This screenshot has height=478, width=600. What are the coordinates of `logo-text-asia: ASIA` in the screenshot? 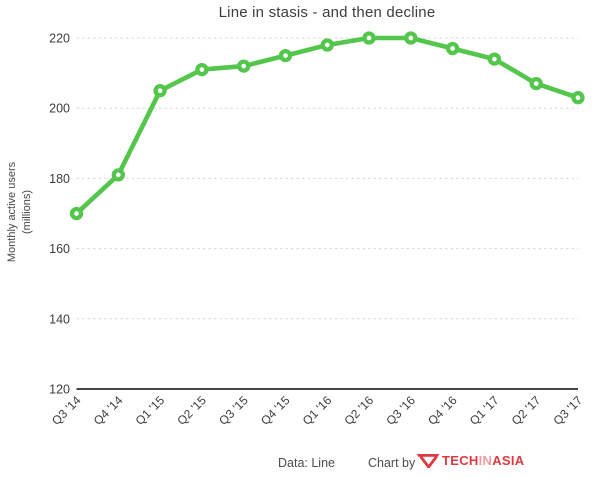 It's located at (508, 460).